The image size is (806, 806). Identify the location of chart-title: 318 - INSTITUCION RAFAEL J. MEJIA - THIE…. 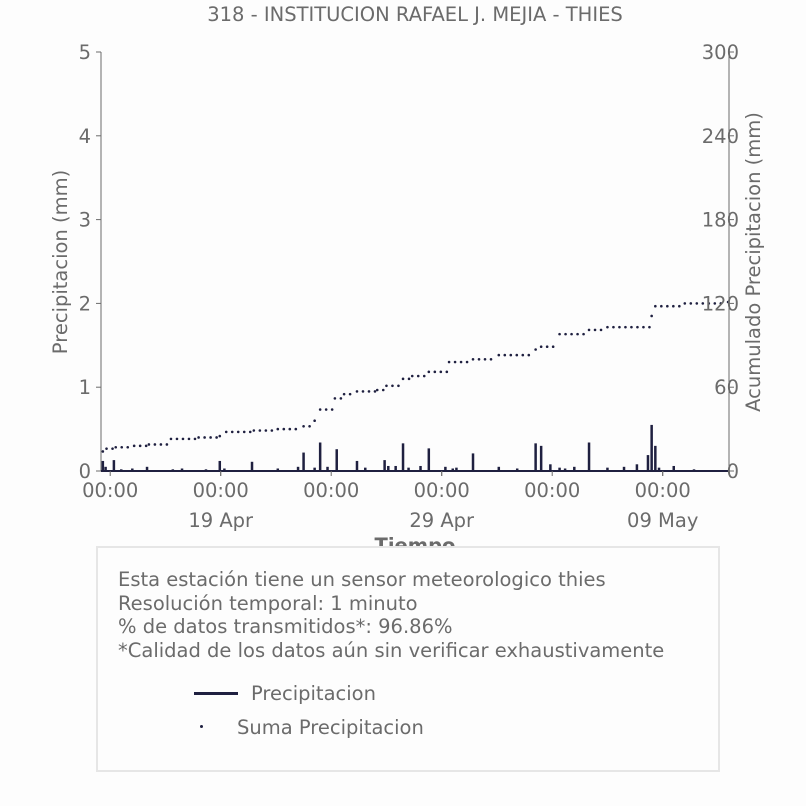
(415, 14).